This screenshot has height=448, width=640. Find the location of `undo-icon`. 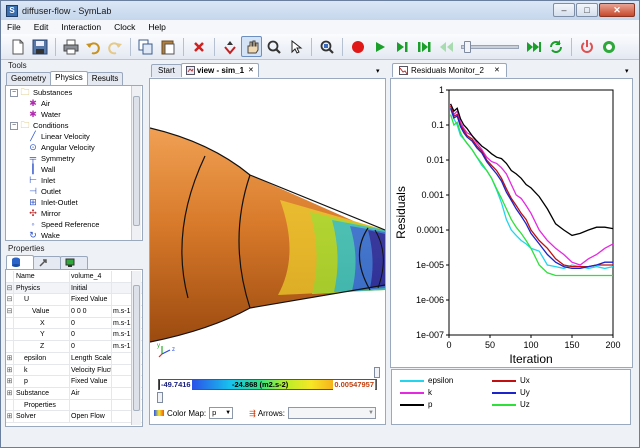

undo-icon is located at coordinates (92, 46).